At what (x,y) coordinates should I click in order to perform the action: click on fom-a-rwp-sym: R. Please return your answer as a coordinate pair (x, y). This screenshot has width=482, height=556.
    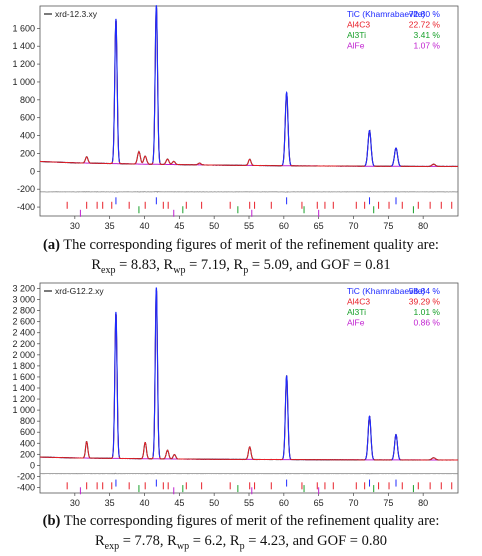
    Looking at the image, I should click on (168, 265).